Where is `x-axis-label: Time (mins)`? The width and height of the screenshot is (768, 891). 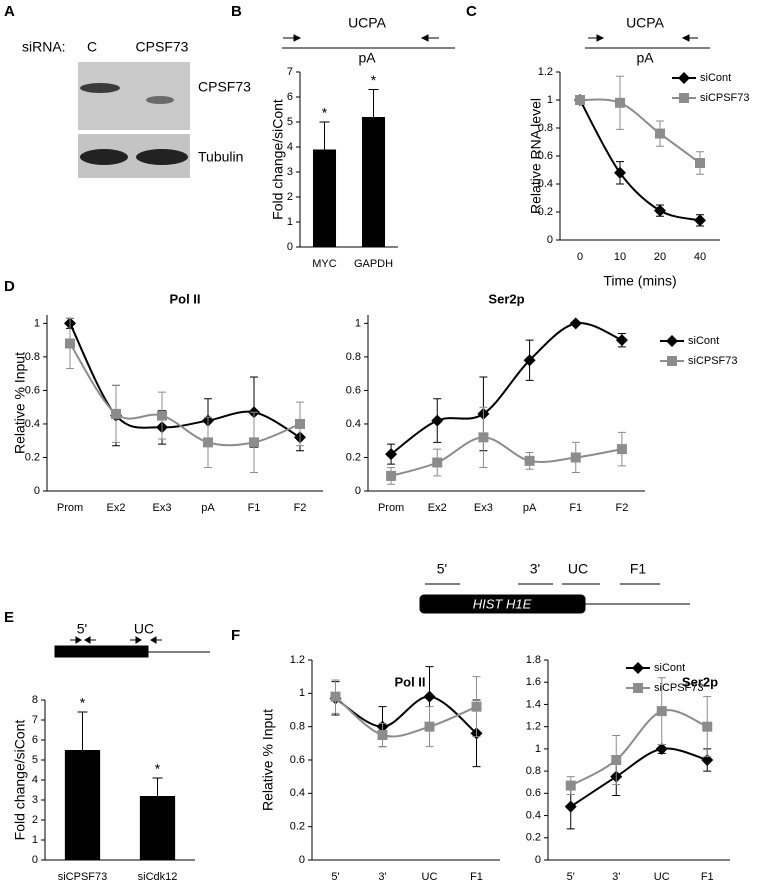
x-axis-label: Time (mins) is located at coordinates (639, 281).